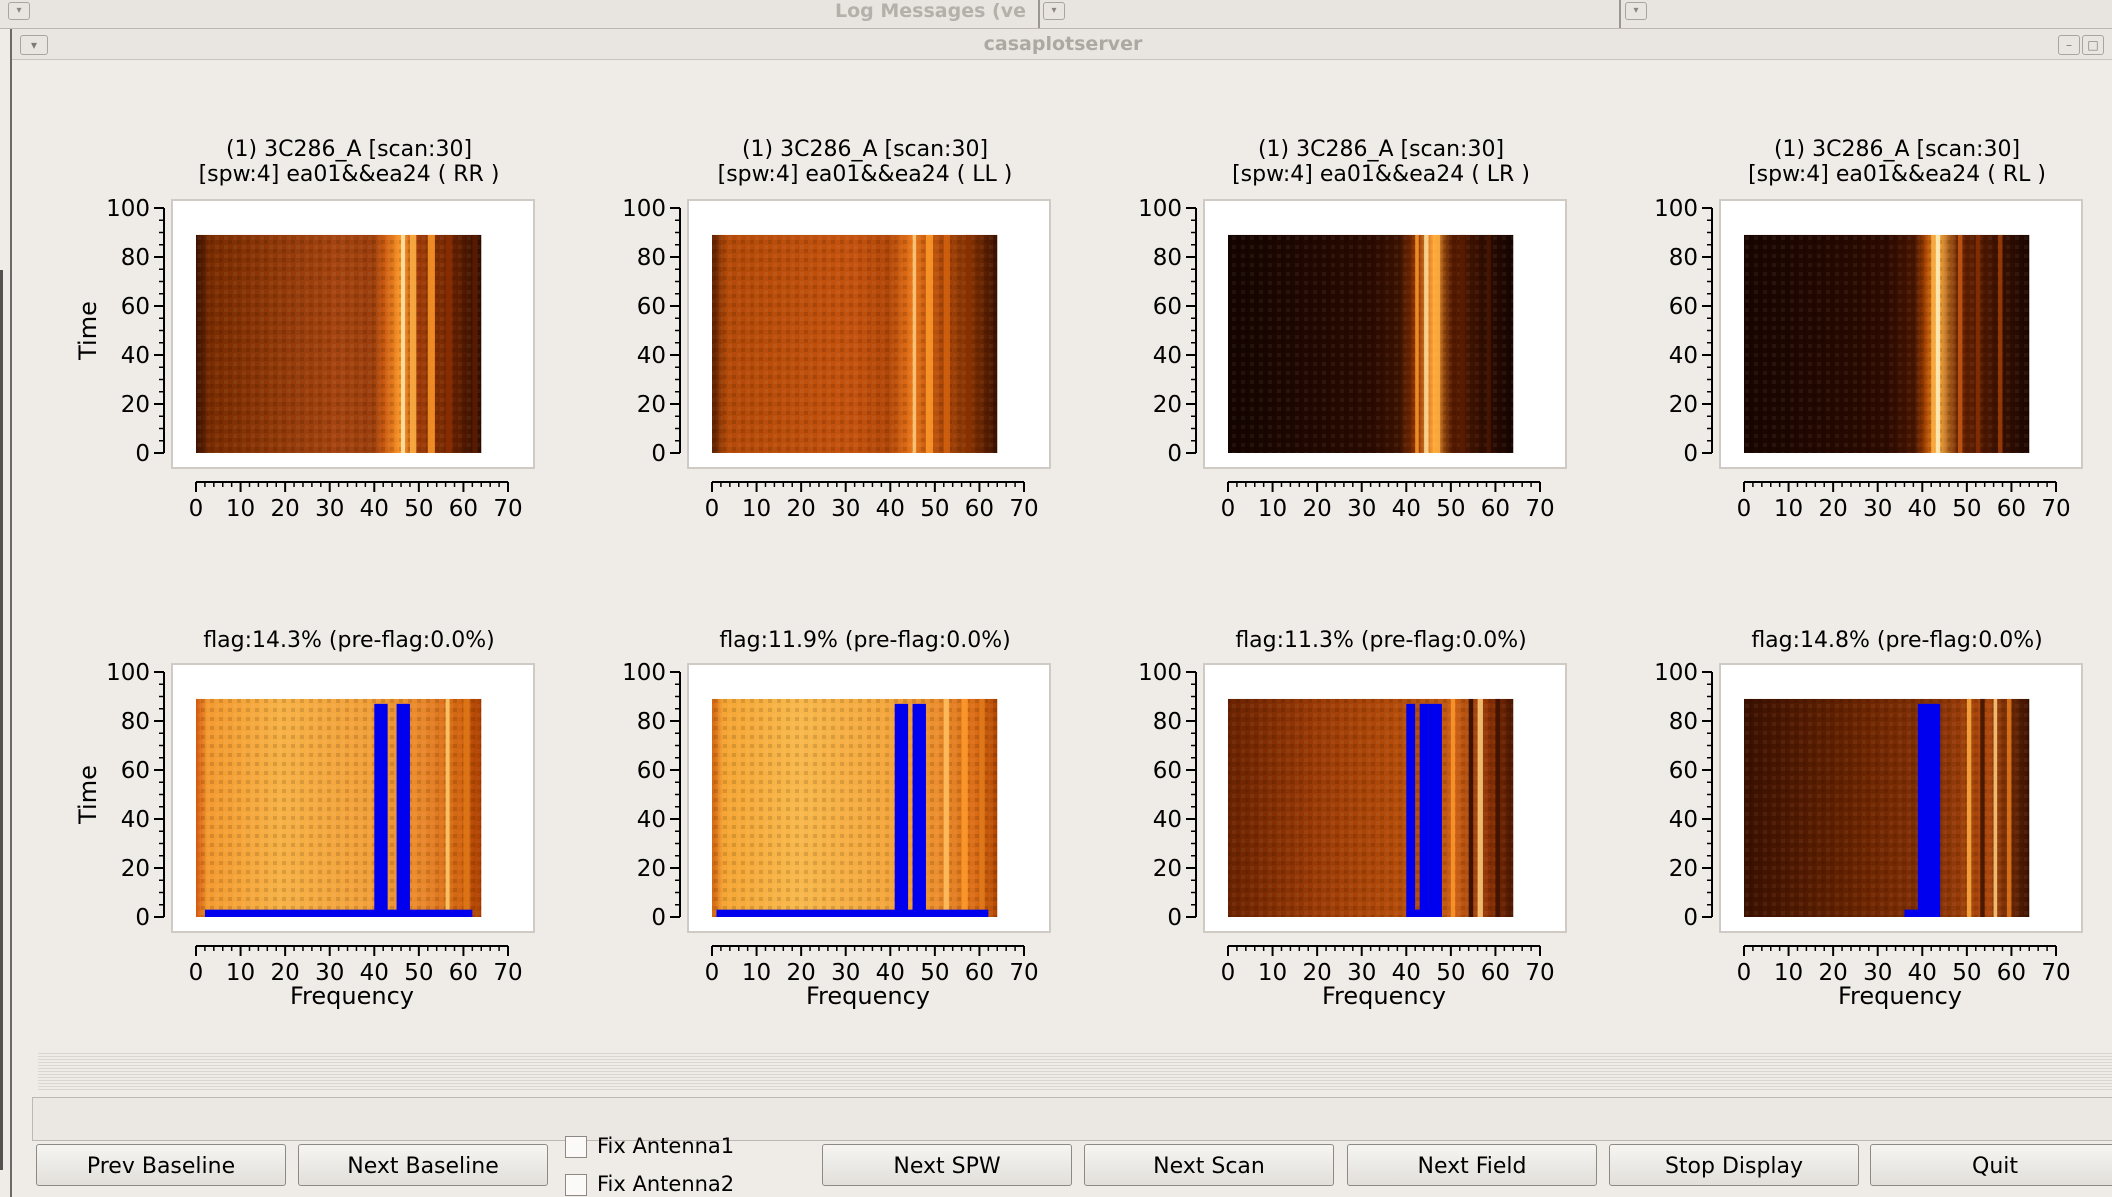  I want to click on plot-subtitle: [spw:4] ea01&&ea24 ( LL ), so click(865, 174).